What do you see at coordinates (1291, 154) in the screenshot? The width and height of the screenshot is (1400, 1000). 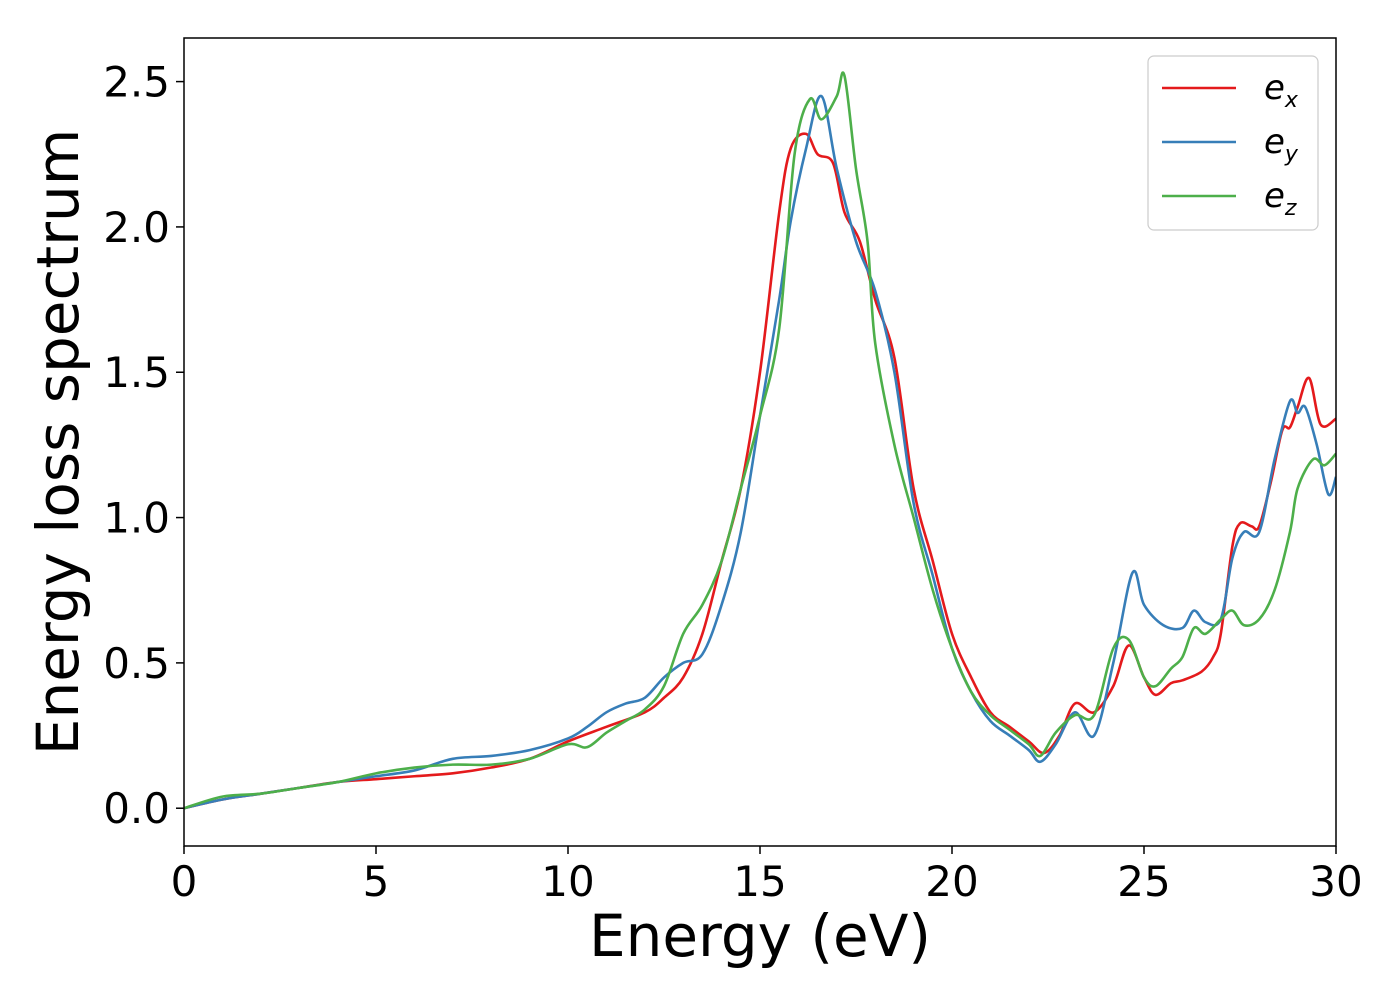 I see `legend-label-subscript: y` at bounding box center [1291, 154].